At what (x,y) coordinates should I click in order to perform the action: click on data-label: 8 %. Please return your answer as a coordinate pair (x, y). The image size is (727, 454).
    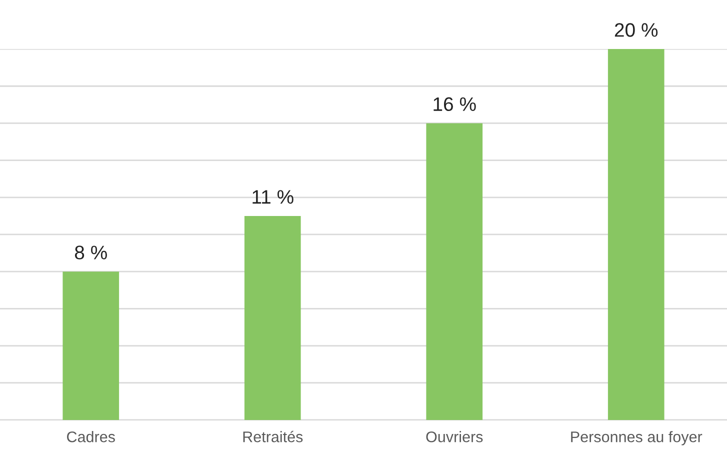
    Looking at the image, I should click on (90, 253).